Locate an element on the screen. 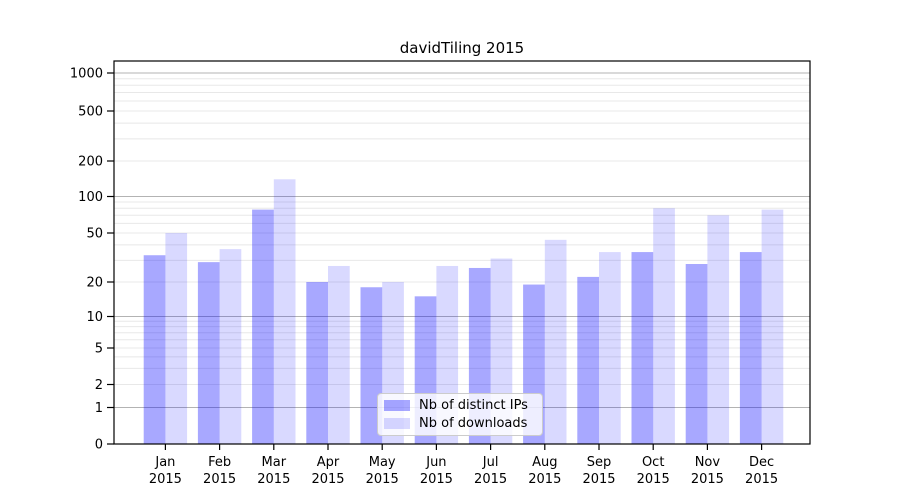 The width and height of the screenshot is (900, 500). x-tick-label-month: Sep is located at coordinates (599, 462).